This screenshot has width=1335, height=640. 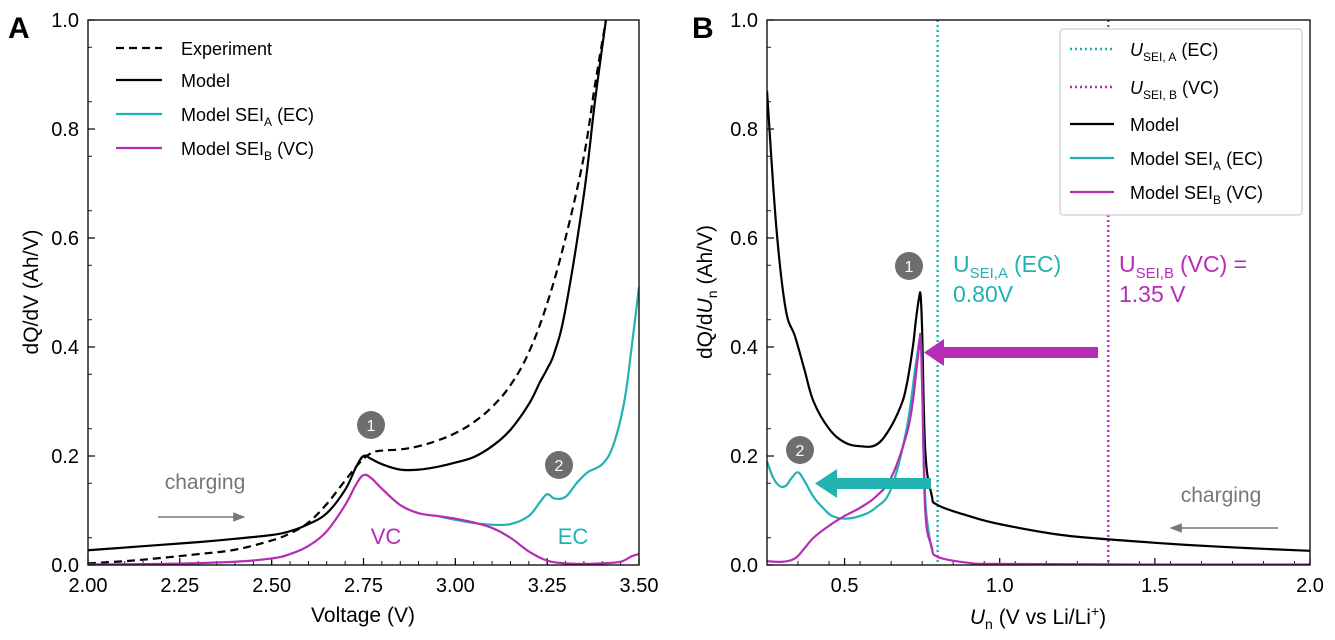 I want to click on legend-a-label-ec-sub: A, so click(x=268, y=122).